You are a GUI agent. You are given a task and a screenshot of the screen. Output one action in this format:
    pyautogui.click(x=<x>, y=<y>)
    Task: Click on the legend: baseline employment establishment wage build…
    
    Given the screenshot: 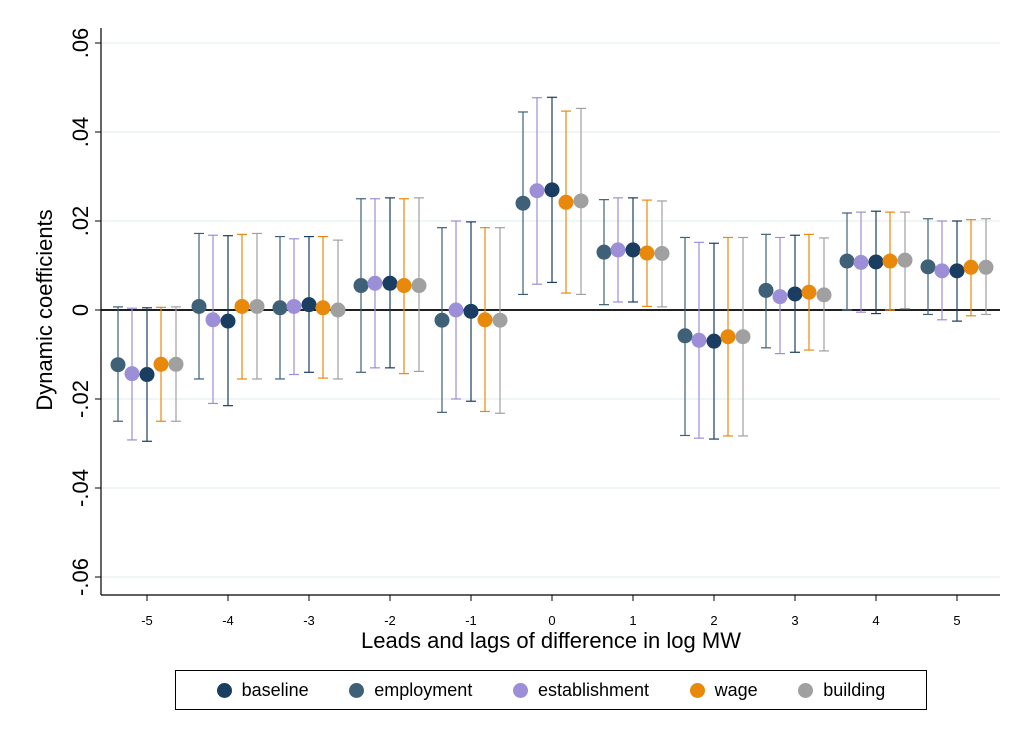 What is the action you would take?
    pyautogui.click(x=551, y=690)
    